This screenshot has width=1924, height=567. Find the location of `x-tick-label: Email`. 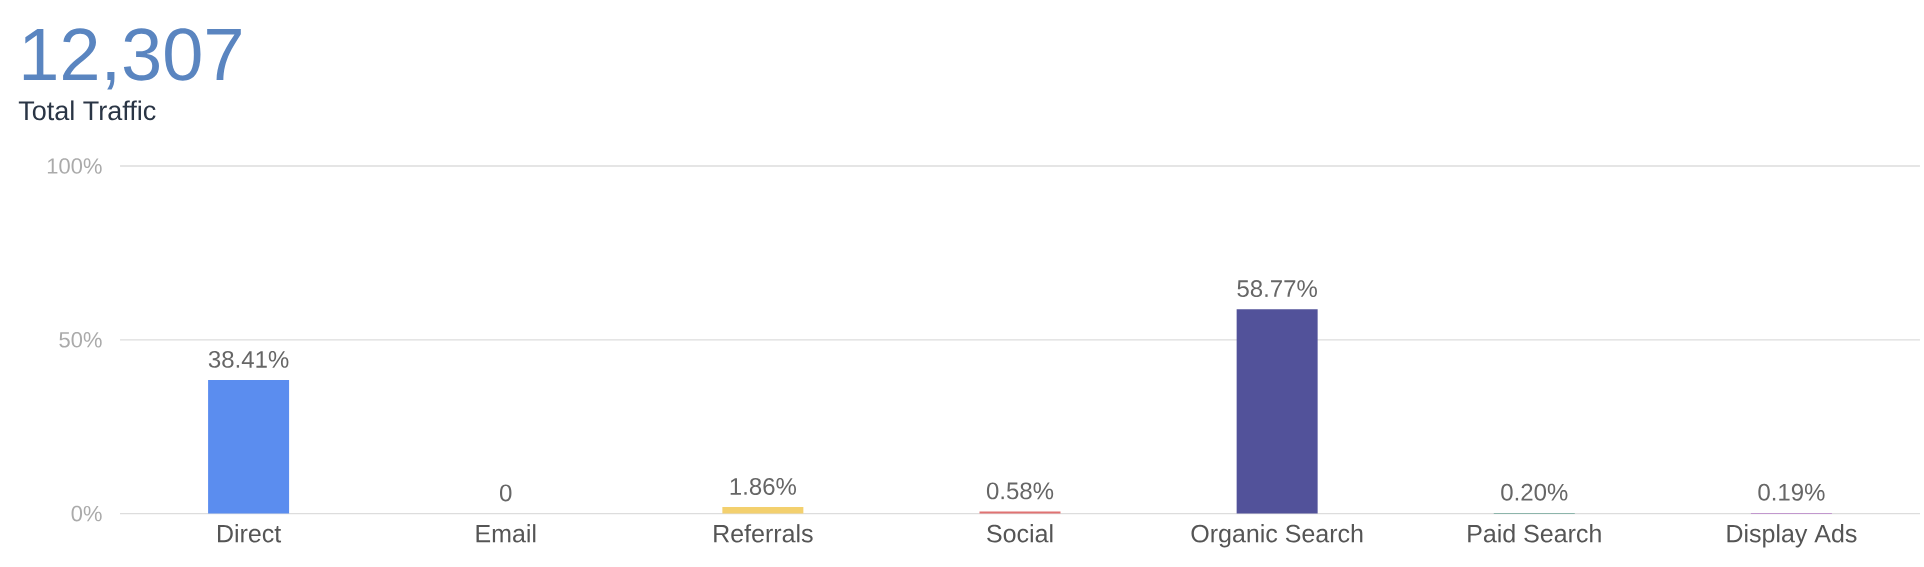

x-tick-label: Email is located at coordinates (506, 533).